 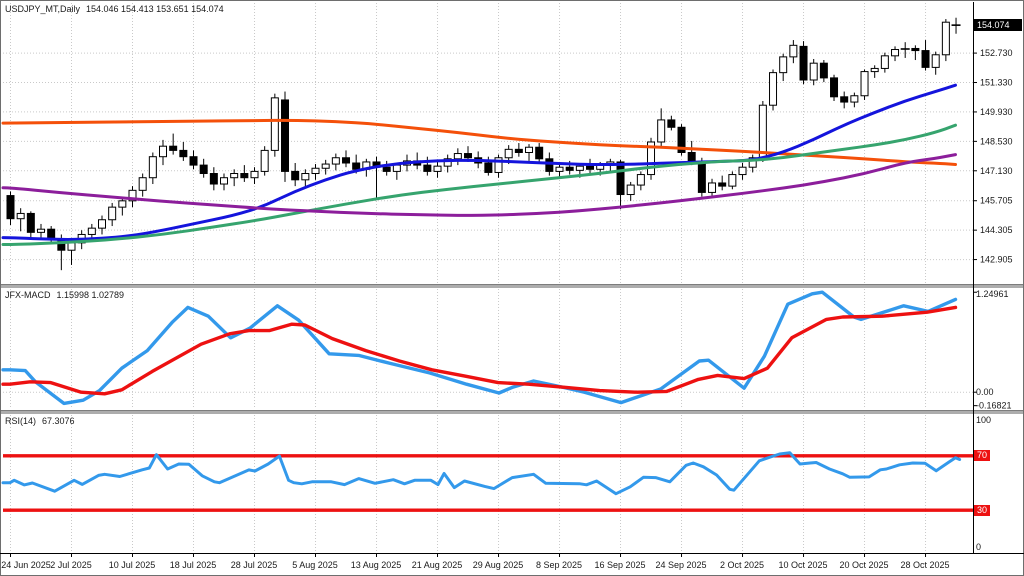 I want to click on date-label: 13 Aug 2025, so click(x=376, y=565).